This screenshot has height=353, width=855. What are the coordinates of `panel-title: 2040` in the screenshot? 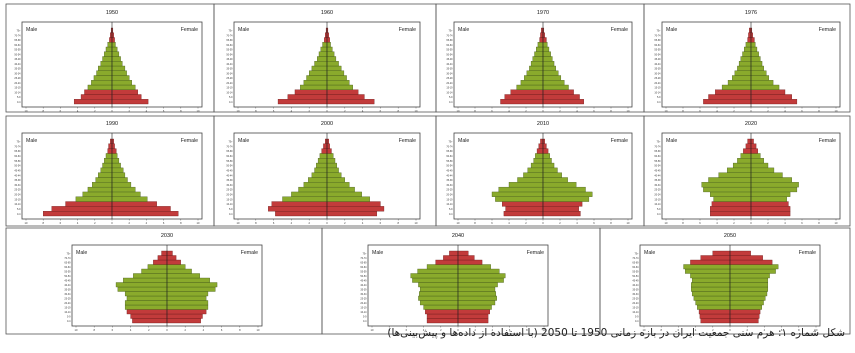 It's located at (458, 236).